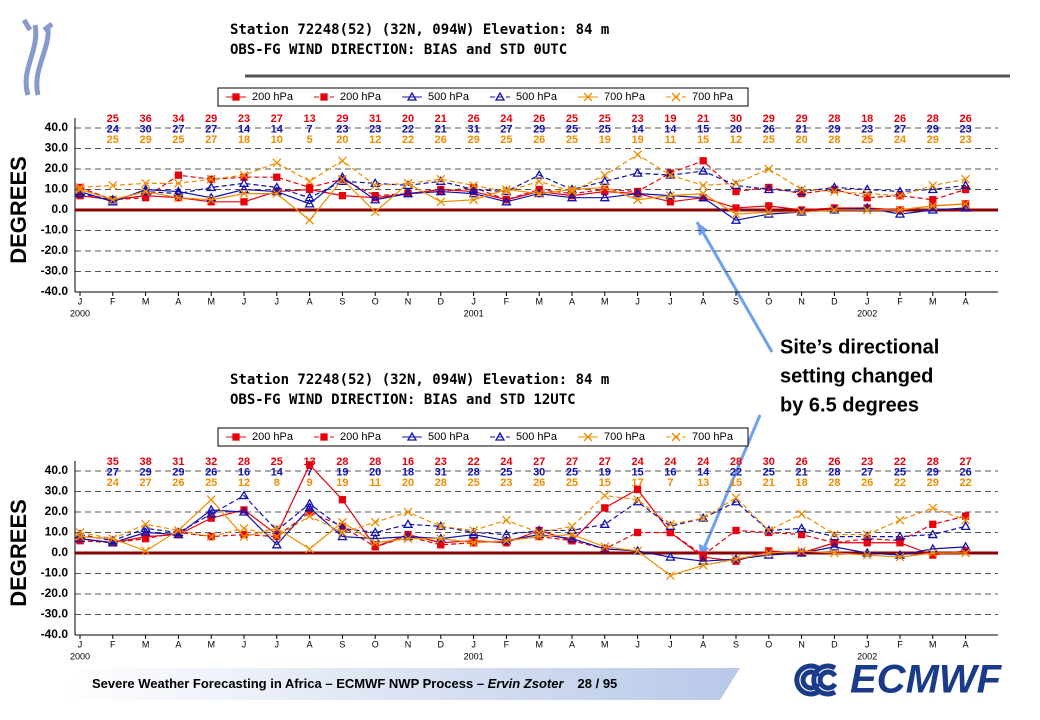 The height and width of the screenshot is (720, 1040). I want to click on count-label: 19, so click(605, 140).